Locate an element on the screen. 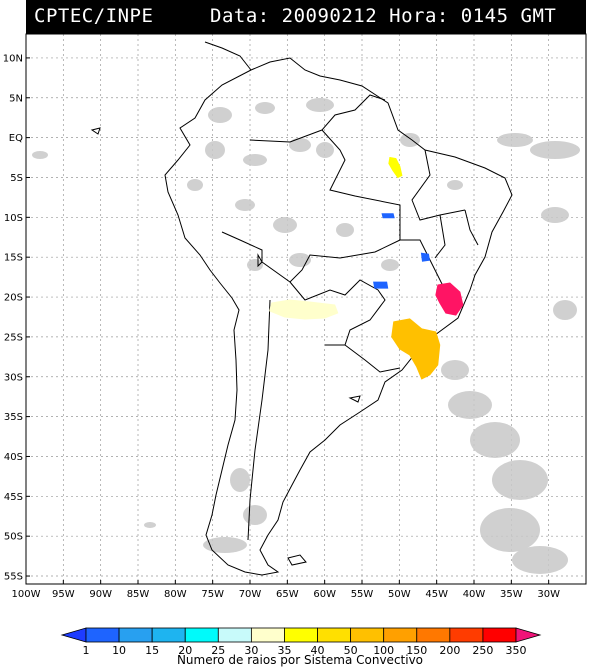 This screenshot has height=670, width=600. colorbar-bin-label: 250 is located at coordinates (482, 650).